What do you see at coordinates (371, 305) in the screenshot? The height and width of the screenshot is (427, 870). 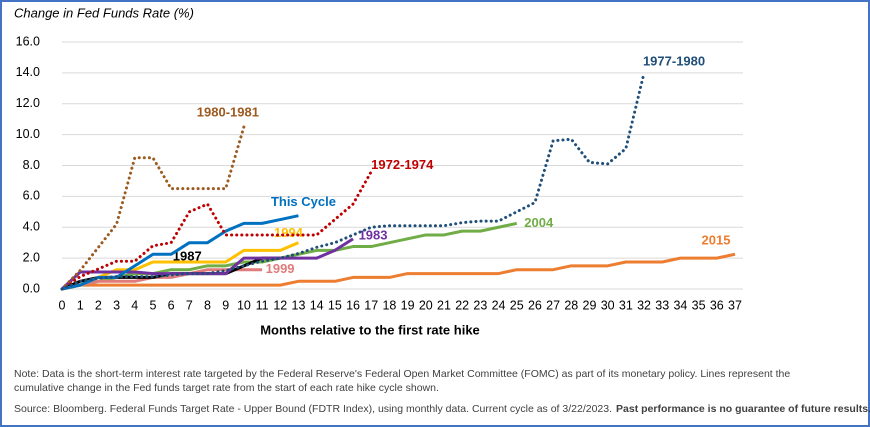 I see `x-tick-label: 17` at bounding box center [371, 305].